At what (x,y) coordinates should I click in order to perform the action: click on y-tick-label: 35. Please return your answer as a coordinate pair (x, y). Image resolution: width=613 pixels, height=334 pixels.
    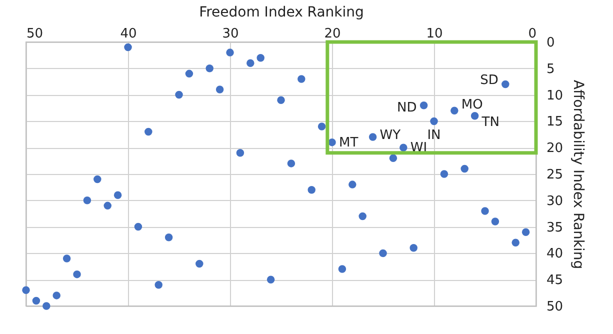
    Looking at the image, I should click on (555, 228).